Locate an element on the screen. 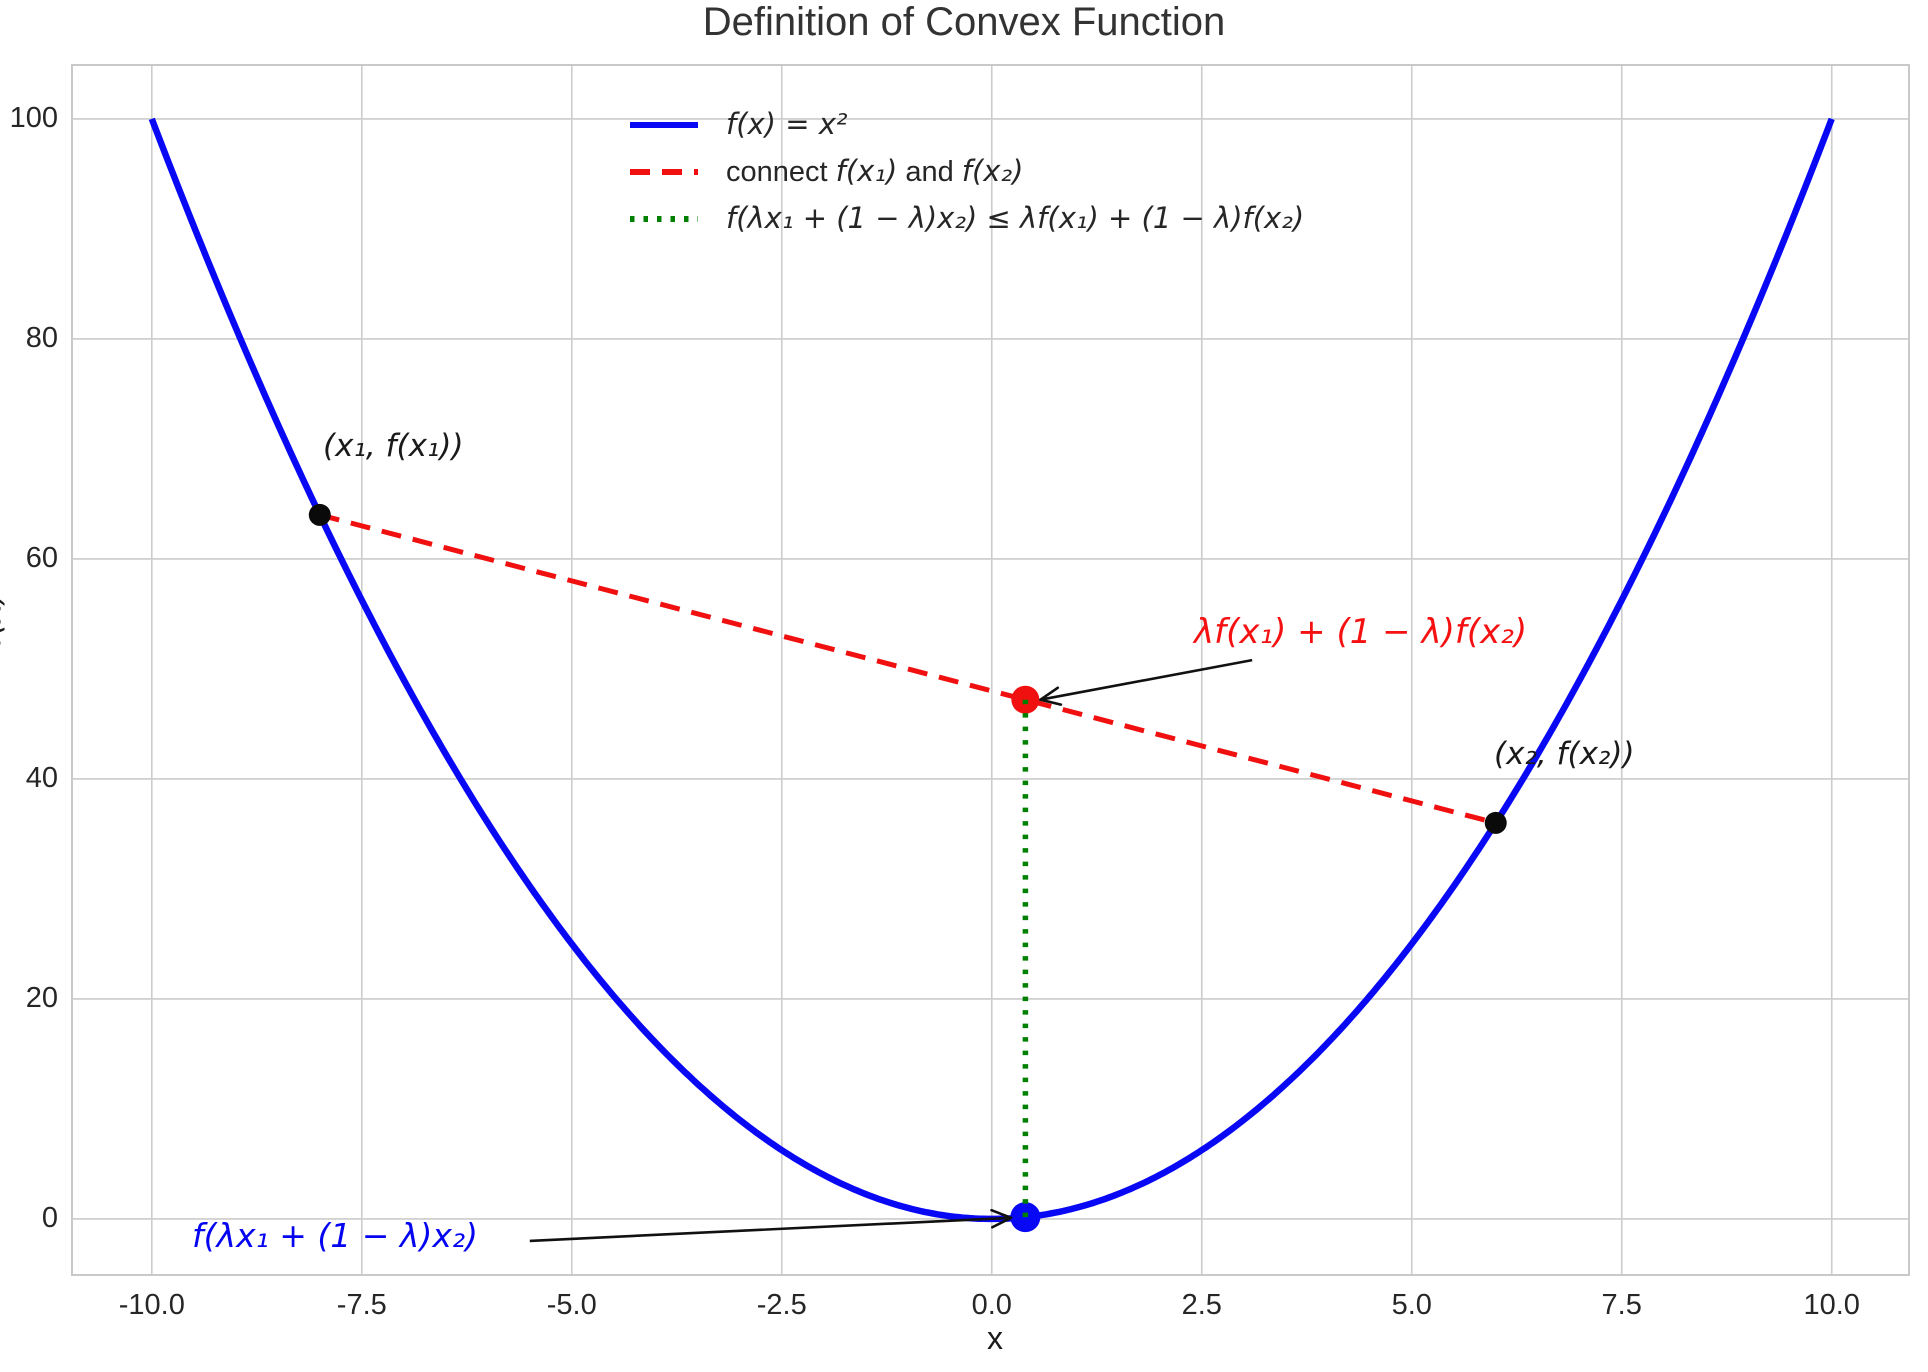 This screenshot has height=1372, width=1928. annotation-curve-value: f(λx₁ + (1 − λ)x₂) is located at coordinates (335, 1235).